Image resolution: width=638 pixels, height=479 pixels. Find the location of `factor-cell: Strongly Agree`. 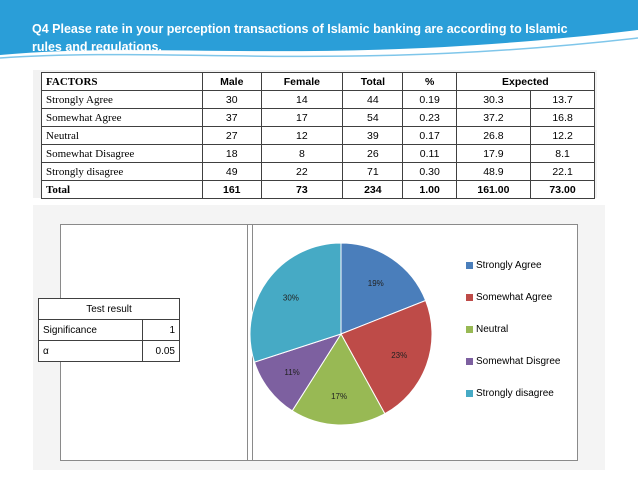

factor-cell: Strongly Agree is located at coordinates (122, 99).